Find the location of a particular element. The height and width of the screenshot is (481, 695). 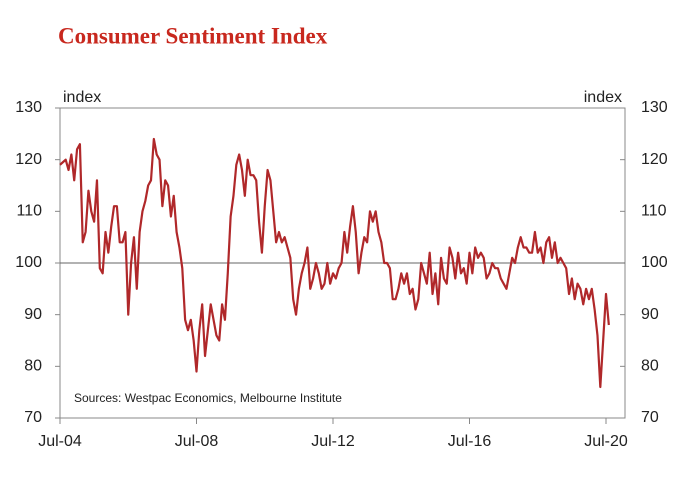

y-tick-label: 130 is located at coordinates (28, 107).